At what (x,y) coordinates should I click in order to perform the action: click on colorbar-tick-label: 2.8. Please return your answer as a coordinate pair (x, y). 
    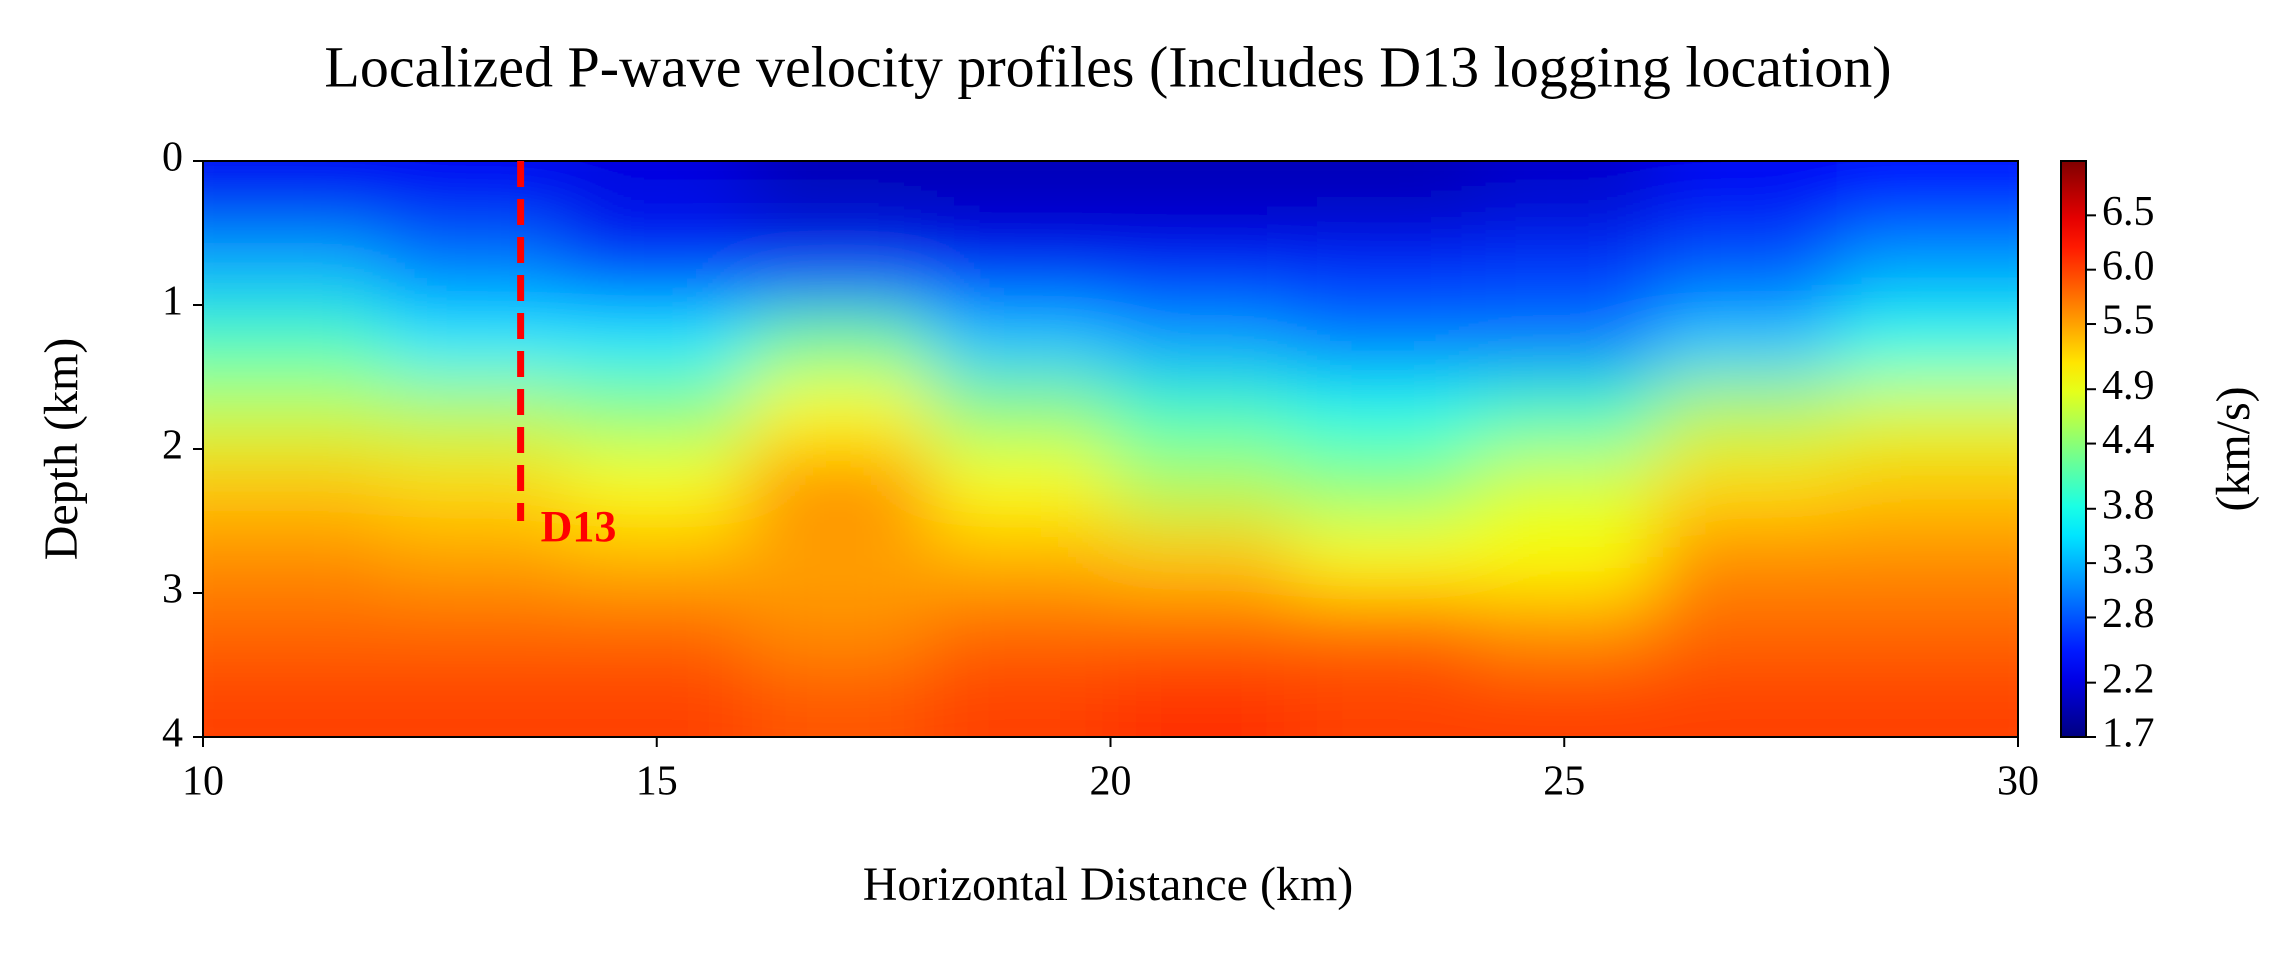
    Looking at the image, I should click on (2128, 614).